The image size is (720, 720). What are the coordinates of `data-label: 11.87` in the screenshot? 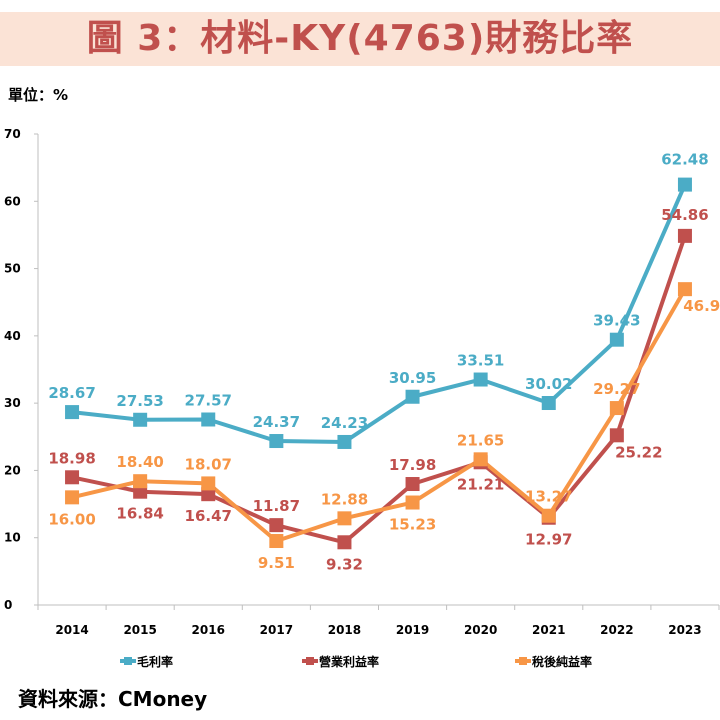 It's located at (276, 506).